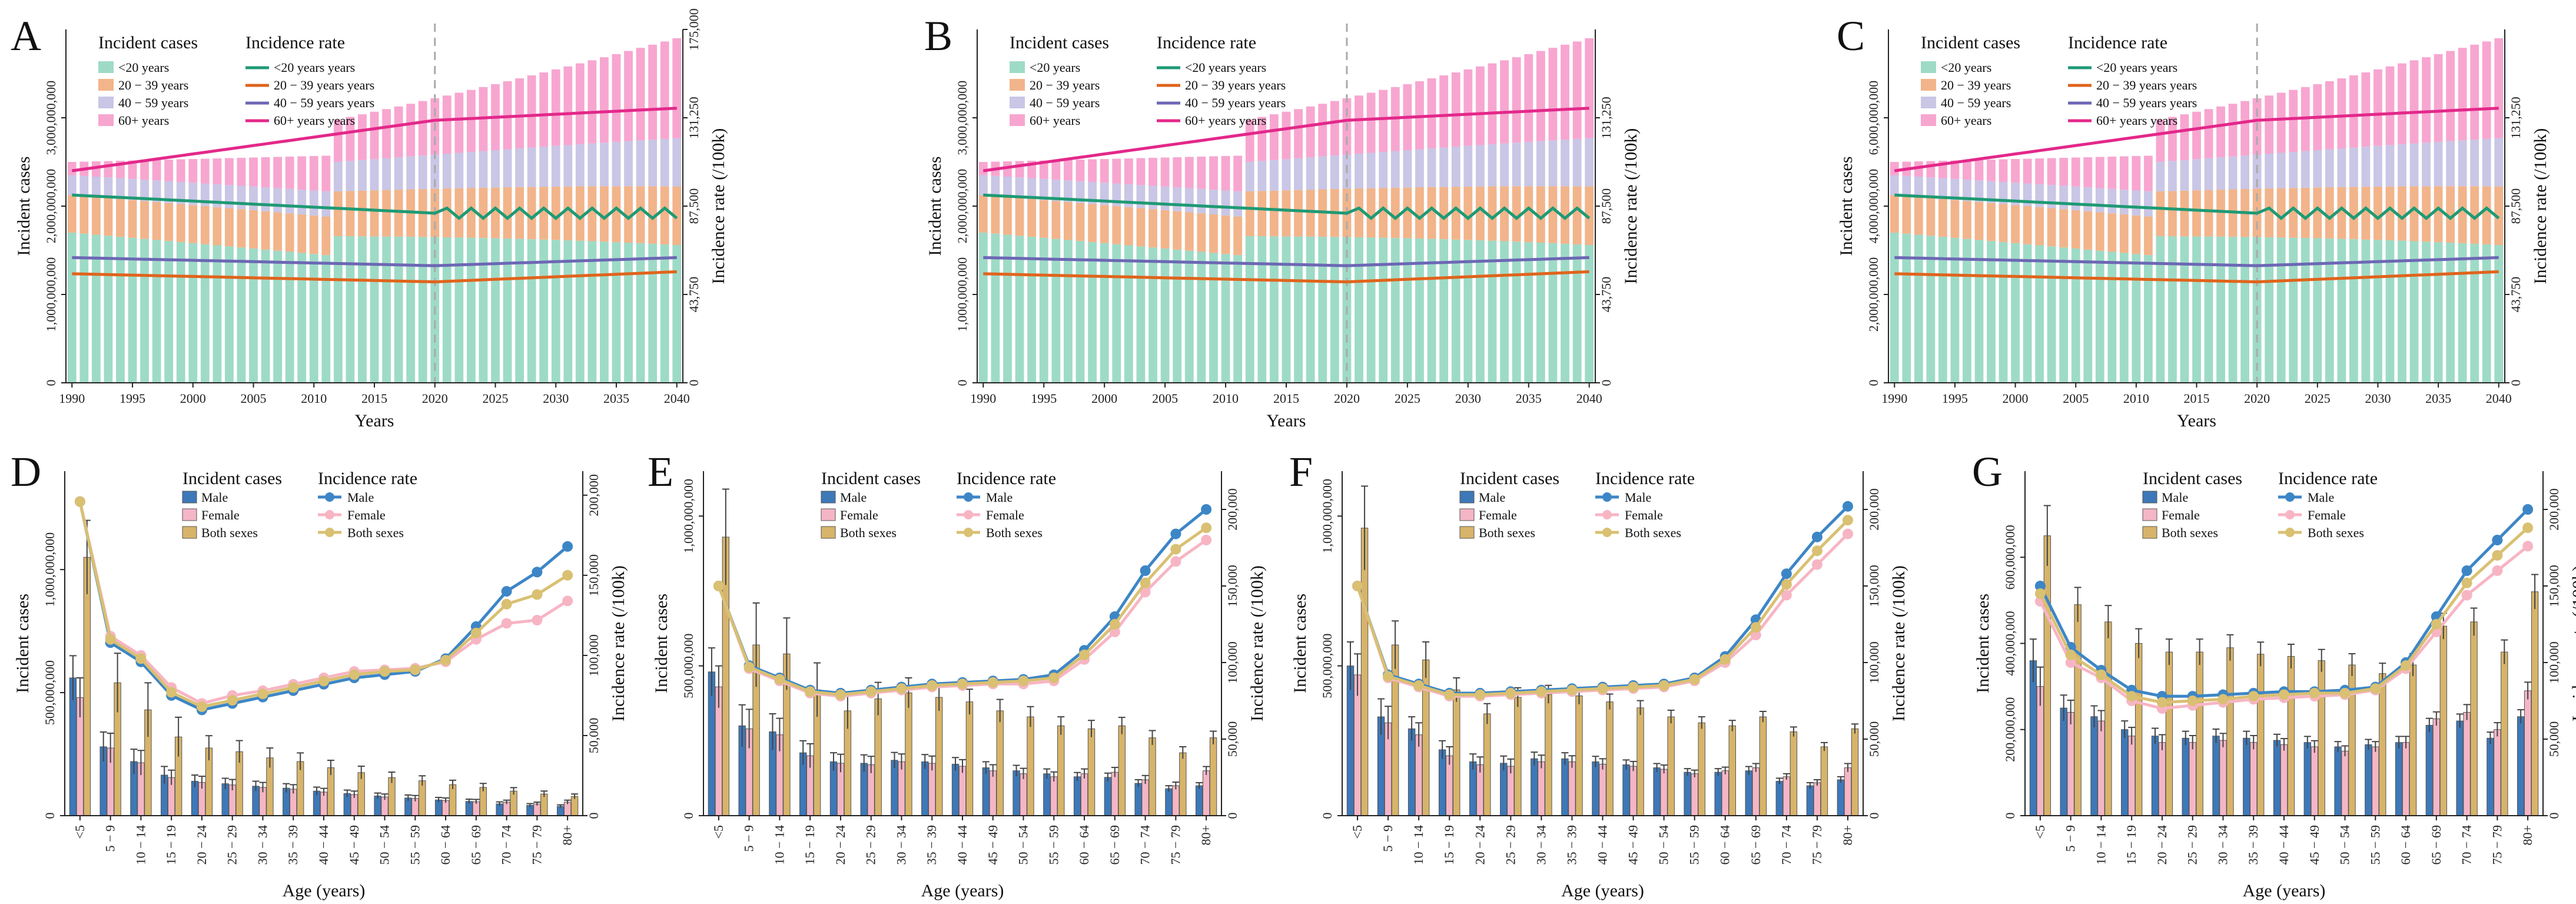 Image resolution: width=2576 pixels, height=904 pixels. I want to click on panel-letter: C, so click(1851, 35).